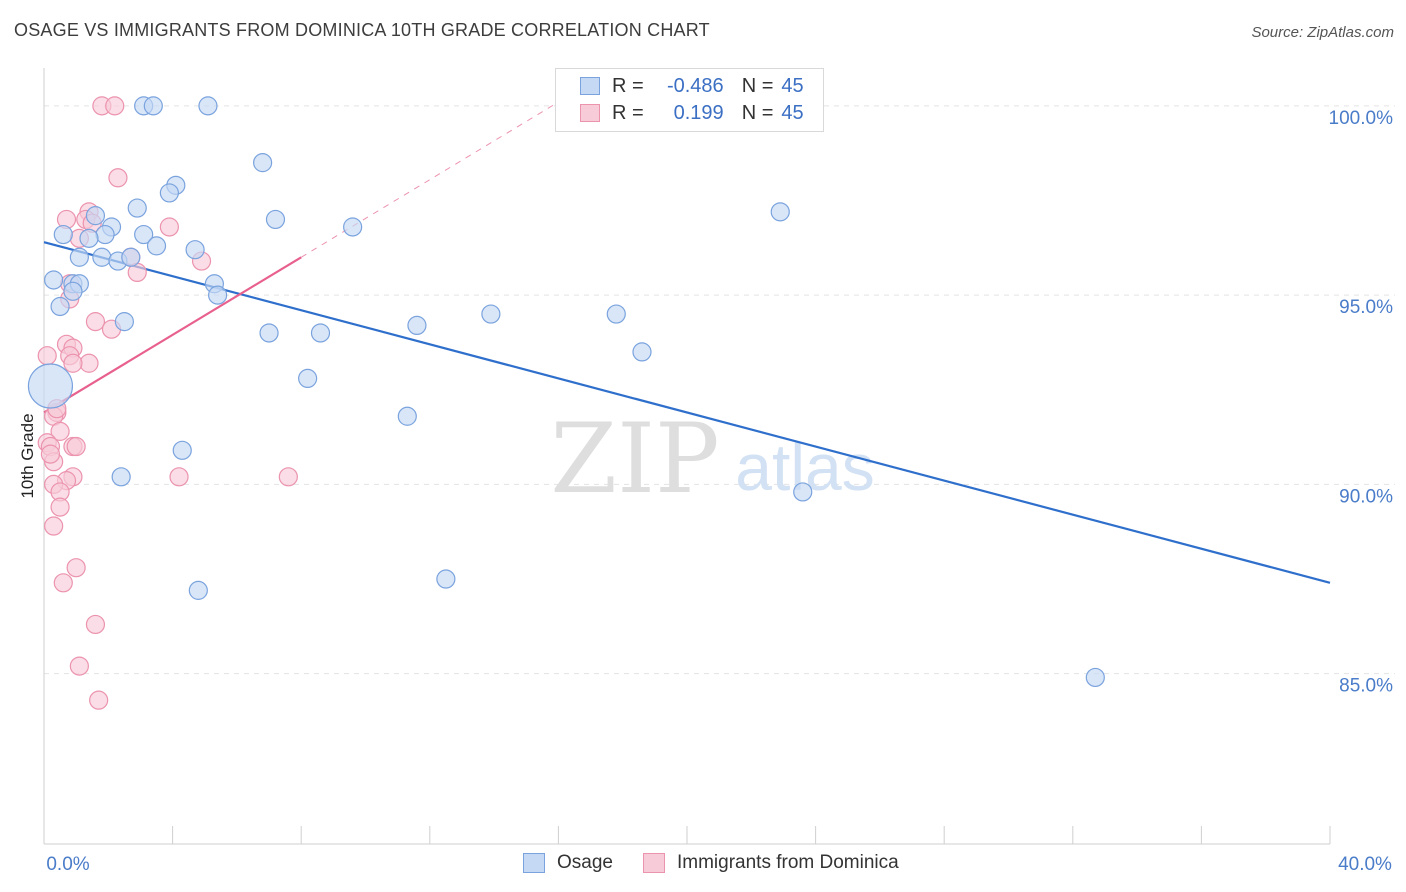 The image size is (1406, 892). What do you see at coordinates (698, 112) in the screenshot?
I see `legend-r-value: 0.199` at bounding box center [698, 112].